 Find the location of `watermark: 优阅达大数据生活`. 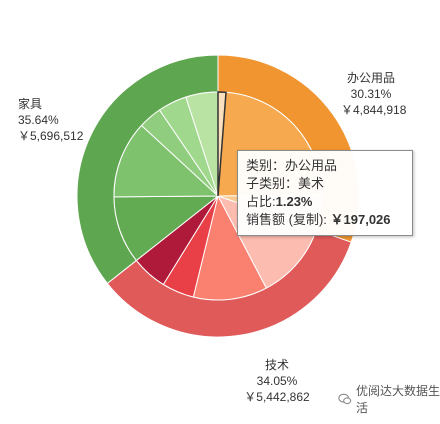

watermark: 优阅达大数据生活 is located at coordinates (389, 399).